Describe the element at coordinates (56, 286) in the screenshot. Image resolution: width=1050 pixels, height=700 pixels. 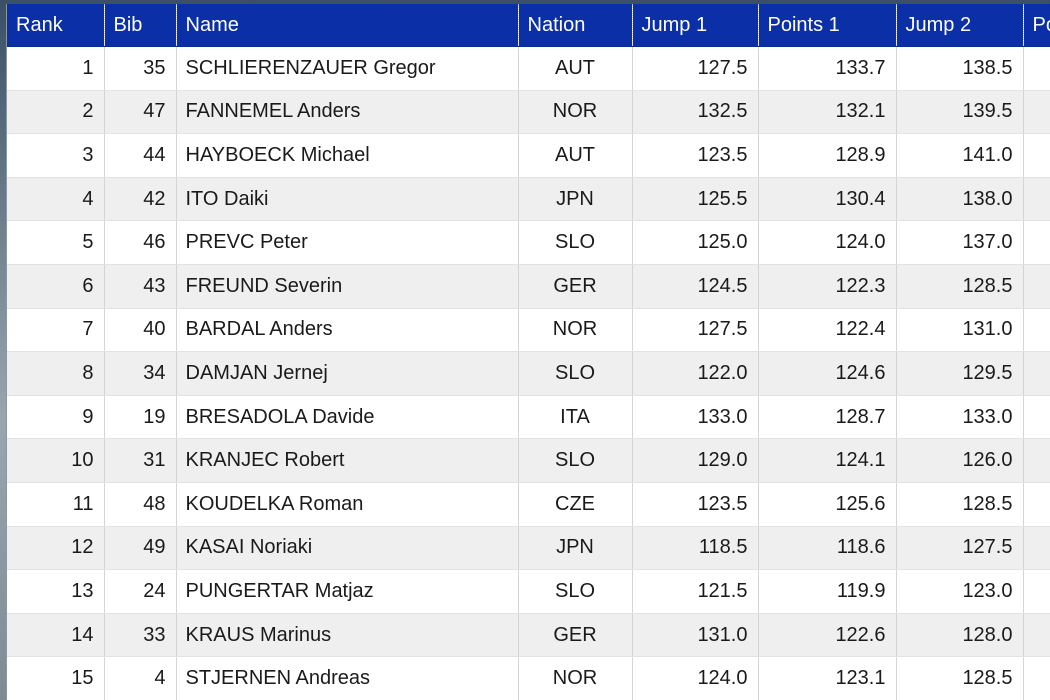
I see `rank-cell: 6` at that location.